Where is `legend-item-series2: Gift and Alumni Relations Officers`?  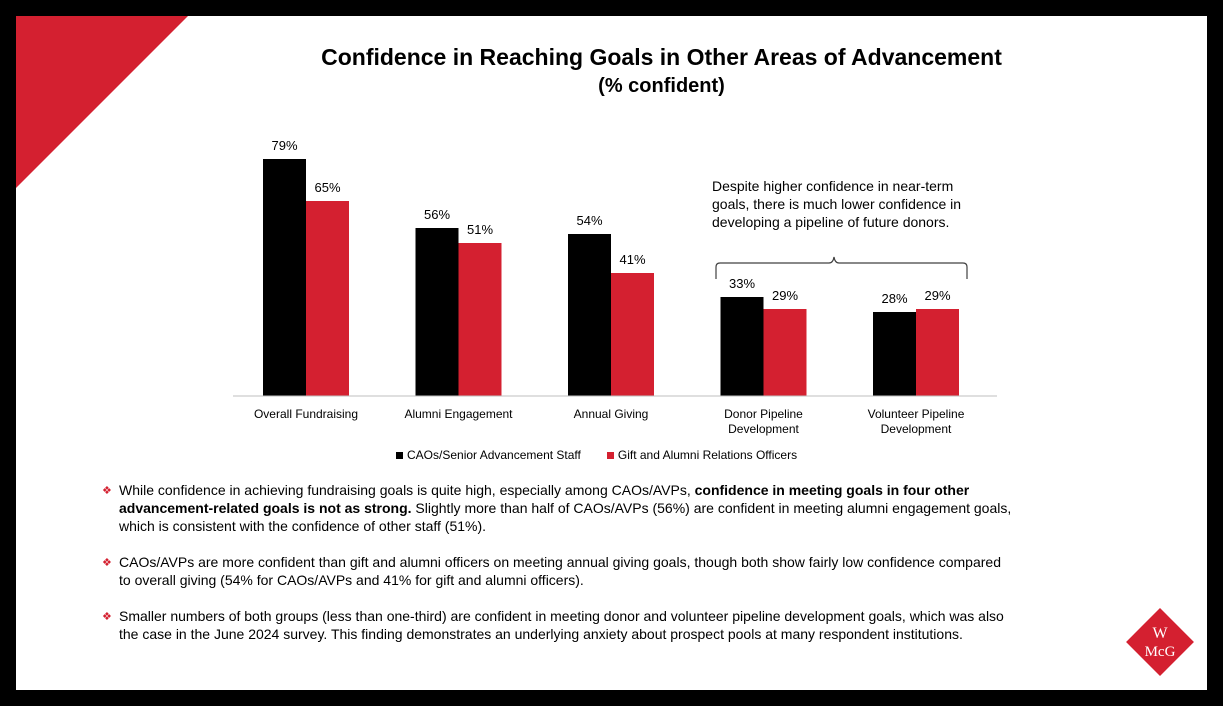 legend-item-series2: Gift and Alumni Relations Officers is located at coordinates (702, 455).